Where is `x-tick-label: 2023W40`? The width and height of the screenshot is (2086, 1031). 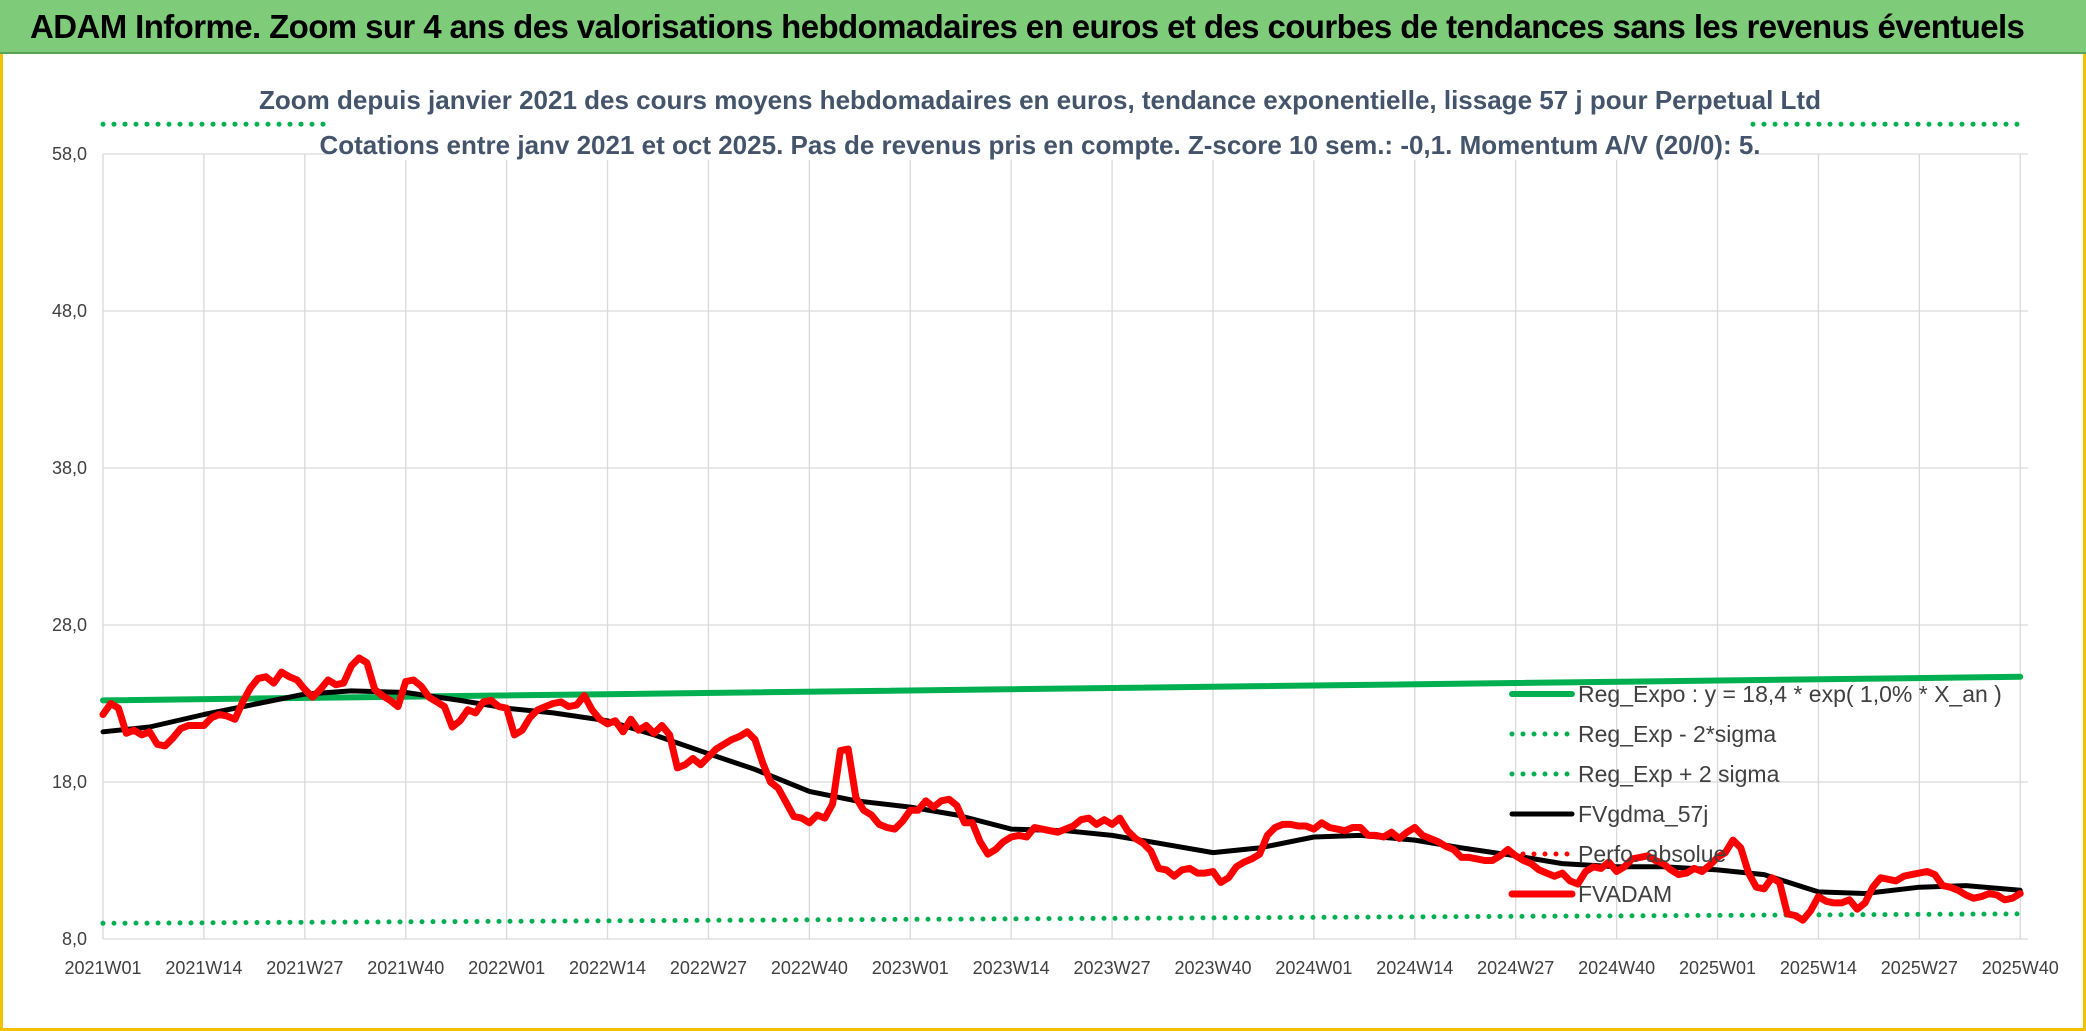 x-tick-label: 2023W40 is located at coordinates (1212, 968).